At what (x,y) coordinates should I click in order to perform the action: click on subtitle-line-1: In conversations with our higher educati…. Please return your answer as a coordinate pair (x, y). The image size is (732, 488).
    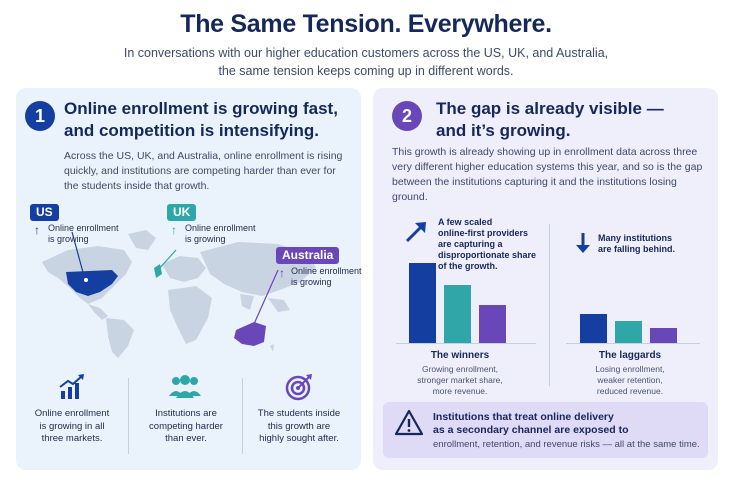
    Looking at the image, I should click on (366, 53).